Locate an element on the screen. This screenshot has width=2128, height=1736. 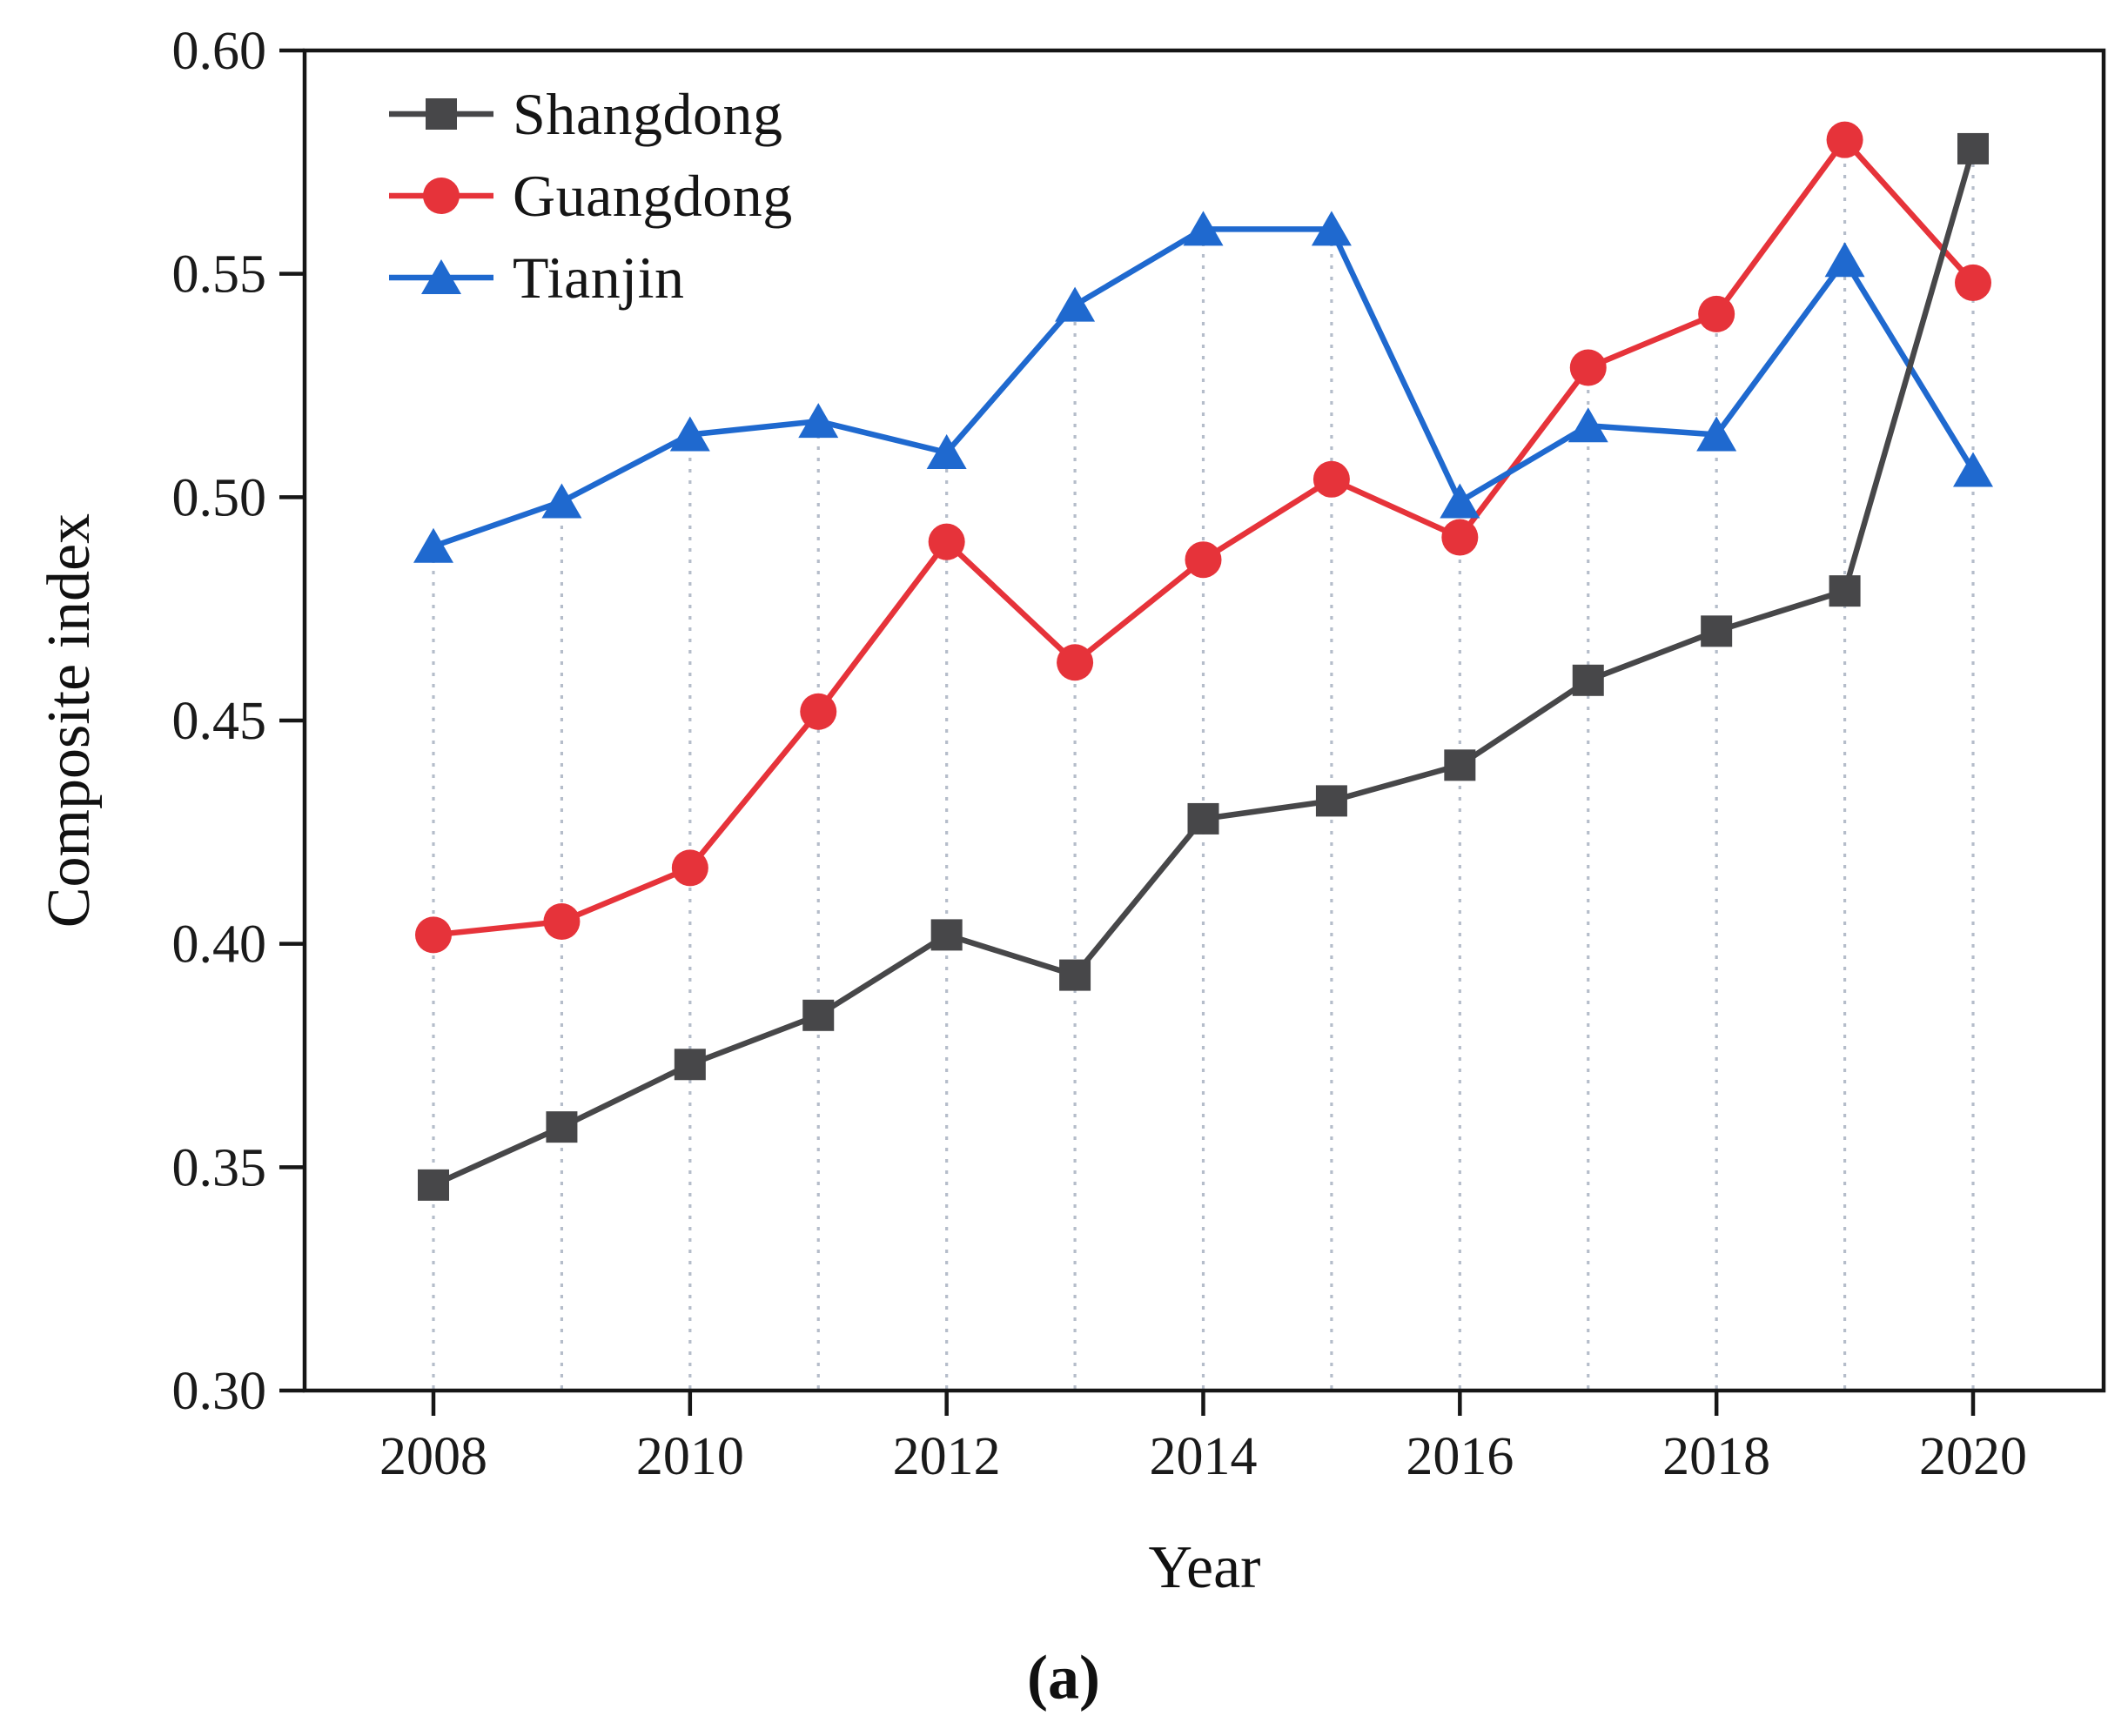
legend-item-tianjin: Tianjin is located at coordinates (591, 277).